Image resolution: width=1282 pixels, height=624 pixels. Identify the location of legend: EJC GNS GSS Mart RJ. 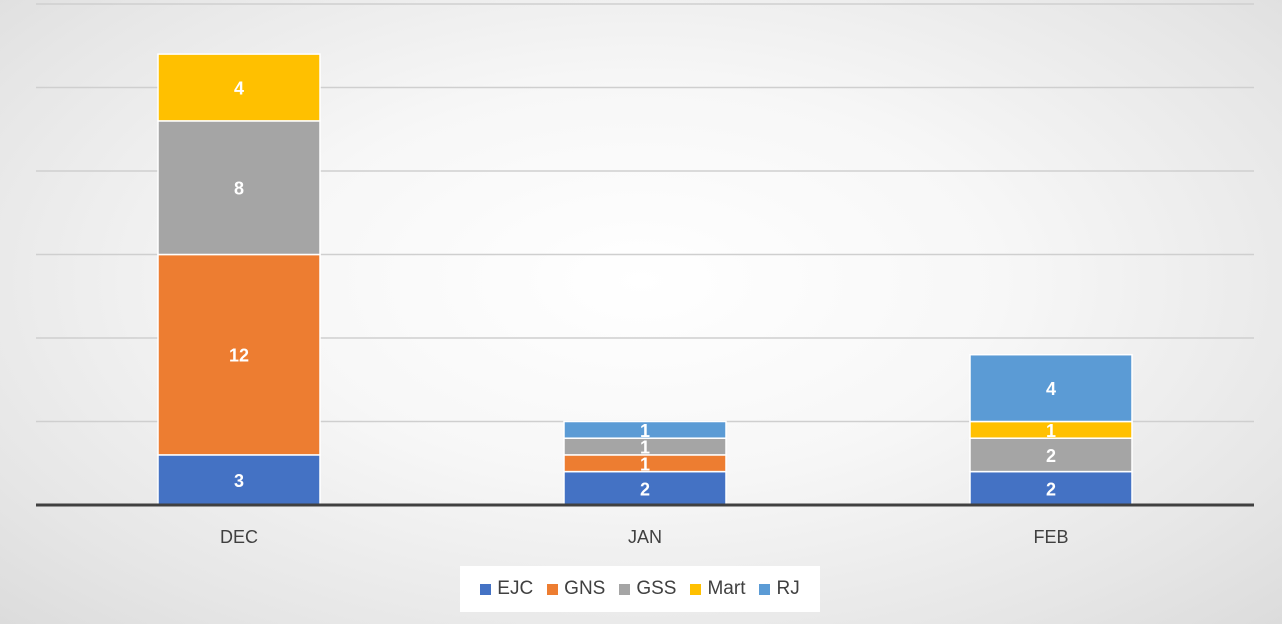
(640, 589).